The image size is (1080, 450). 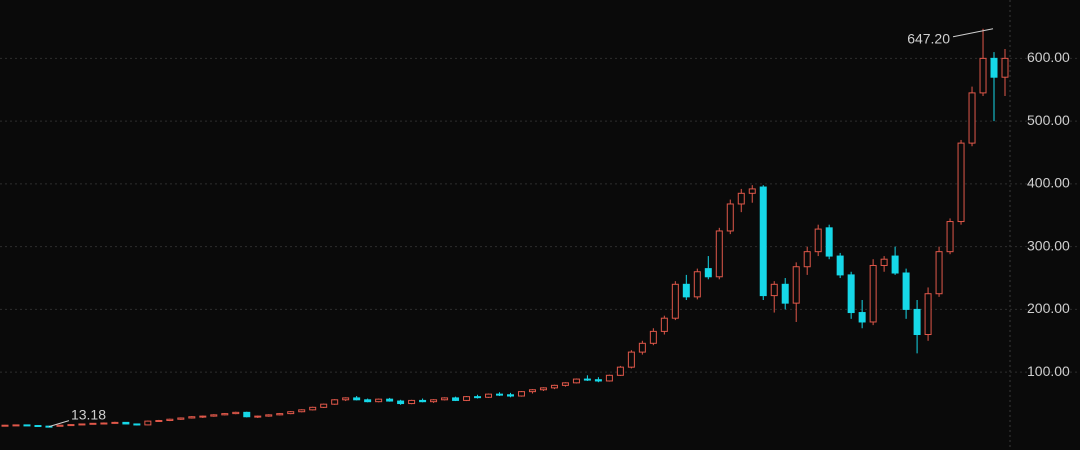 I want to click on y-tick-label: 300.00, so click(x=1048, y=245).